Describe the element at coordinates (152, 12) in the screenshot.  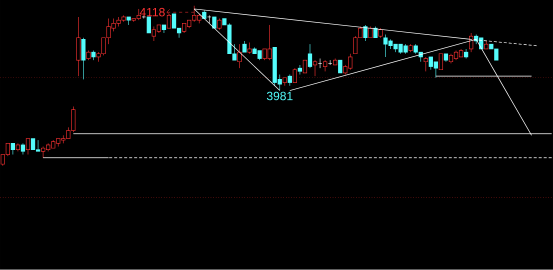
I see `annotation: 4118` at that location.